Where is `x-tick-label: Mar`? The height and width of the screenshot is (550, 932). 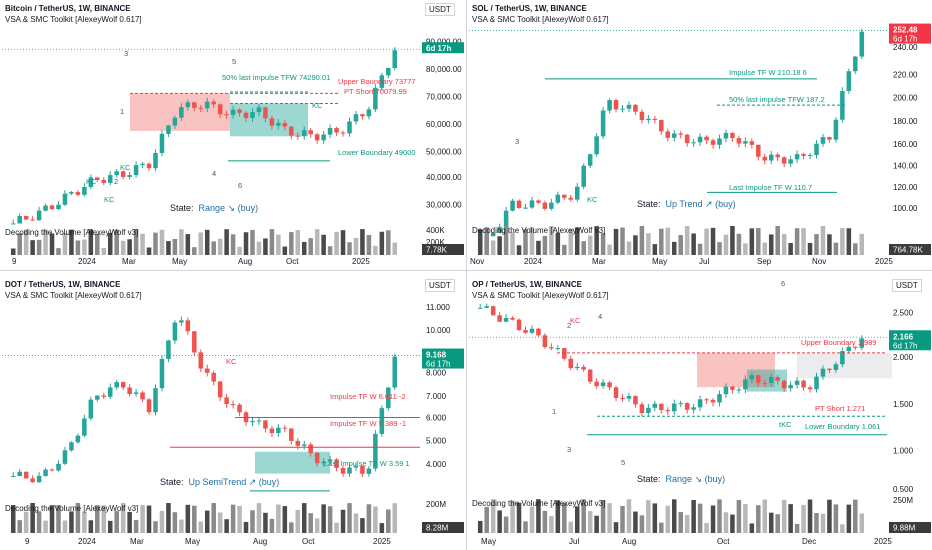 x-tick-label: Mar is located at coordinates (137, 541).